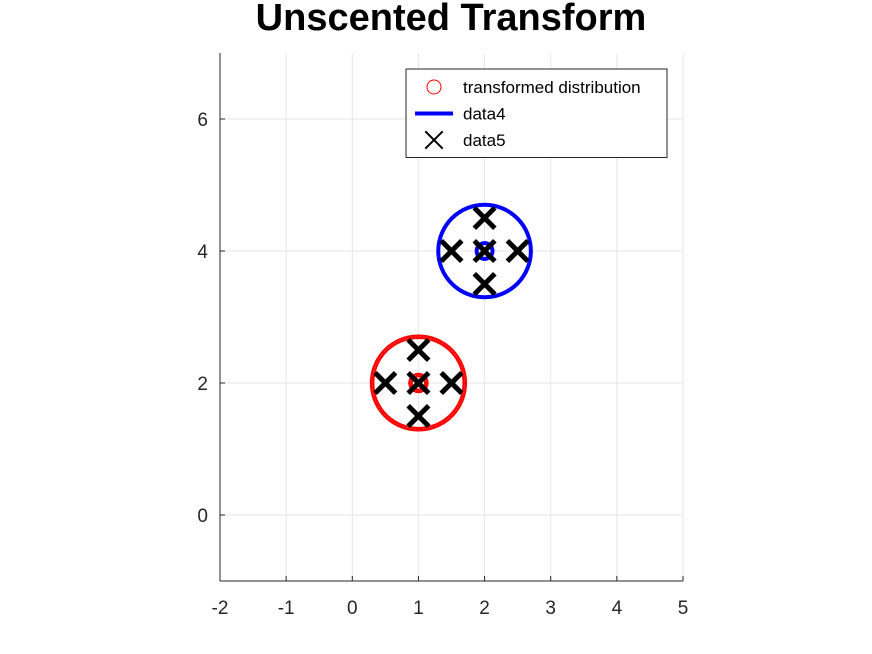  I want to click on data4-ring, so click(484, 251).